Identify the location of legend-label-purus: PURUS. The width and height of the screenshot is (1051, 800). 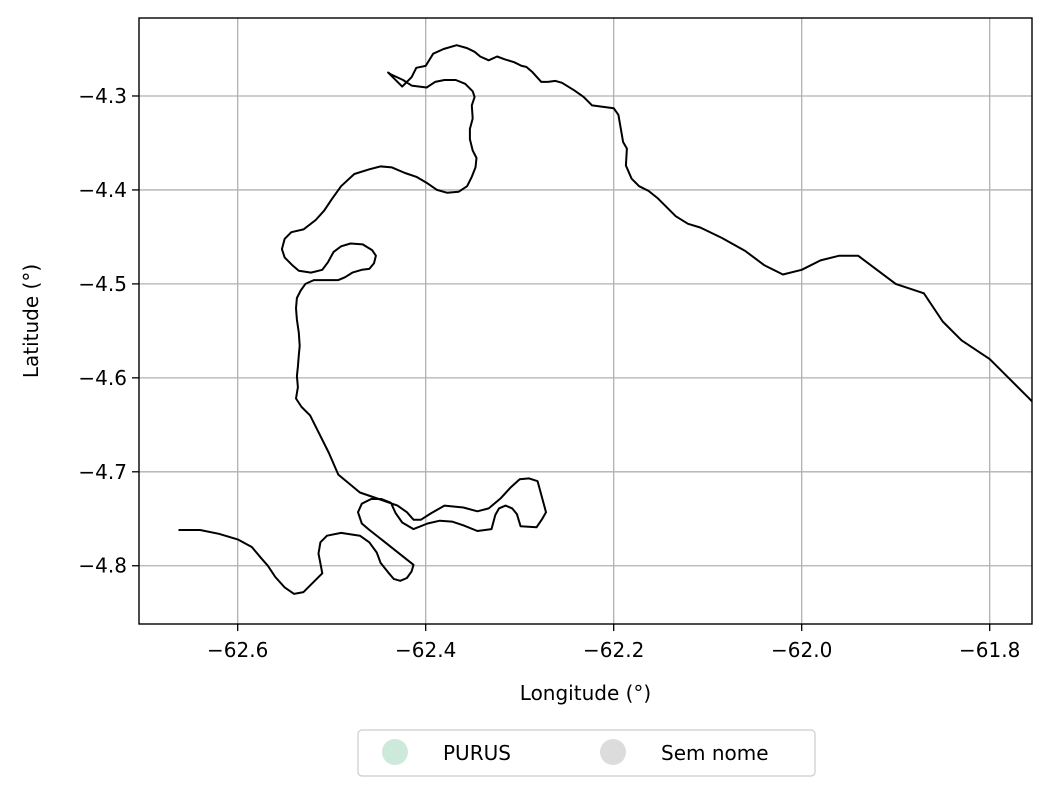
(477, 753).